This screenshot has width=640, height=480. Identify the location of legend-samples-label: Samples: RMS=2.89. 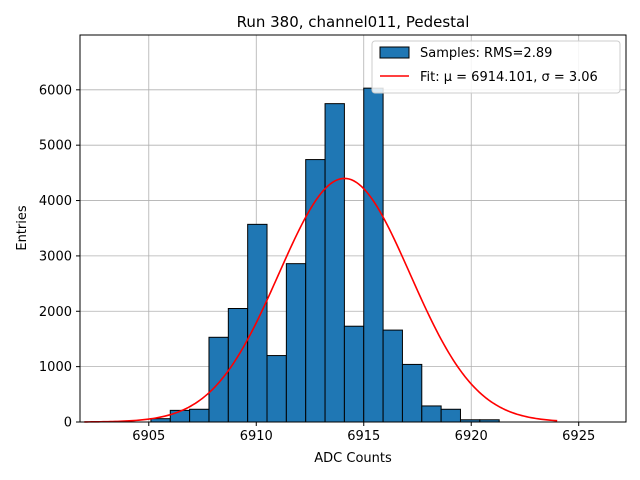
(486, 53).